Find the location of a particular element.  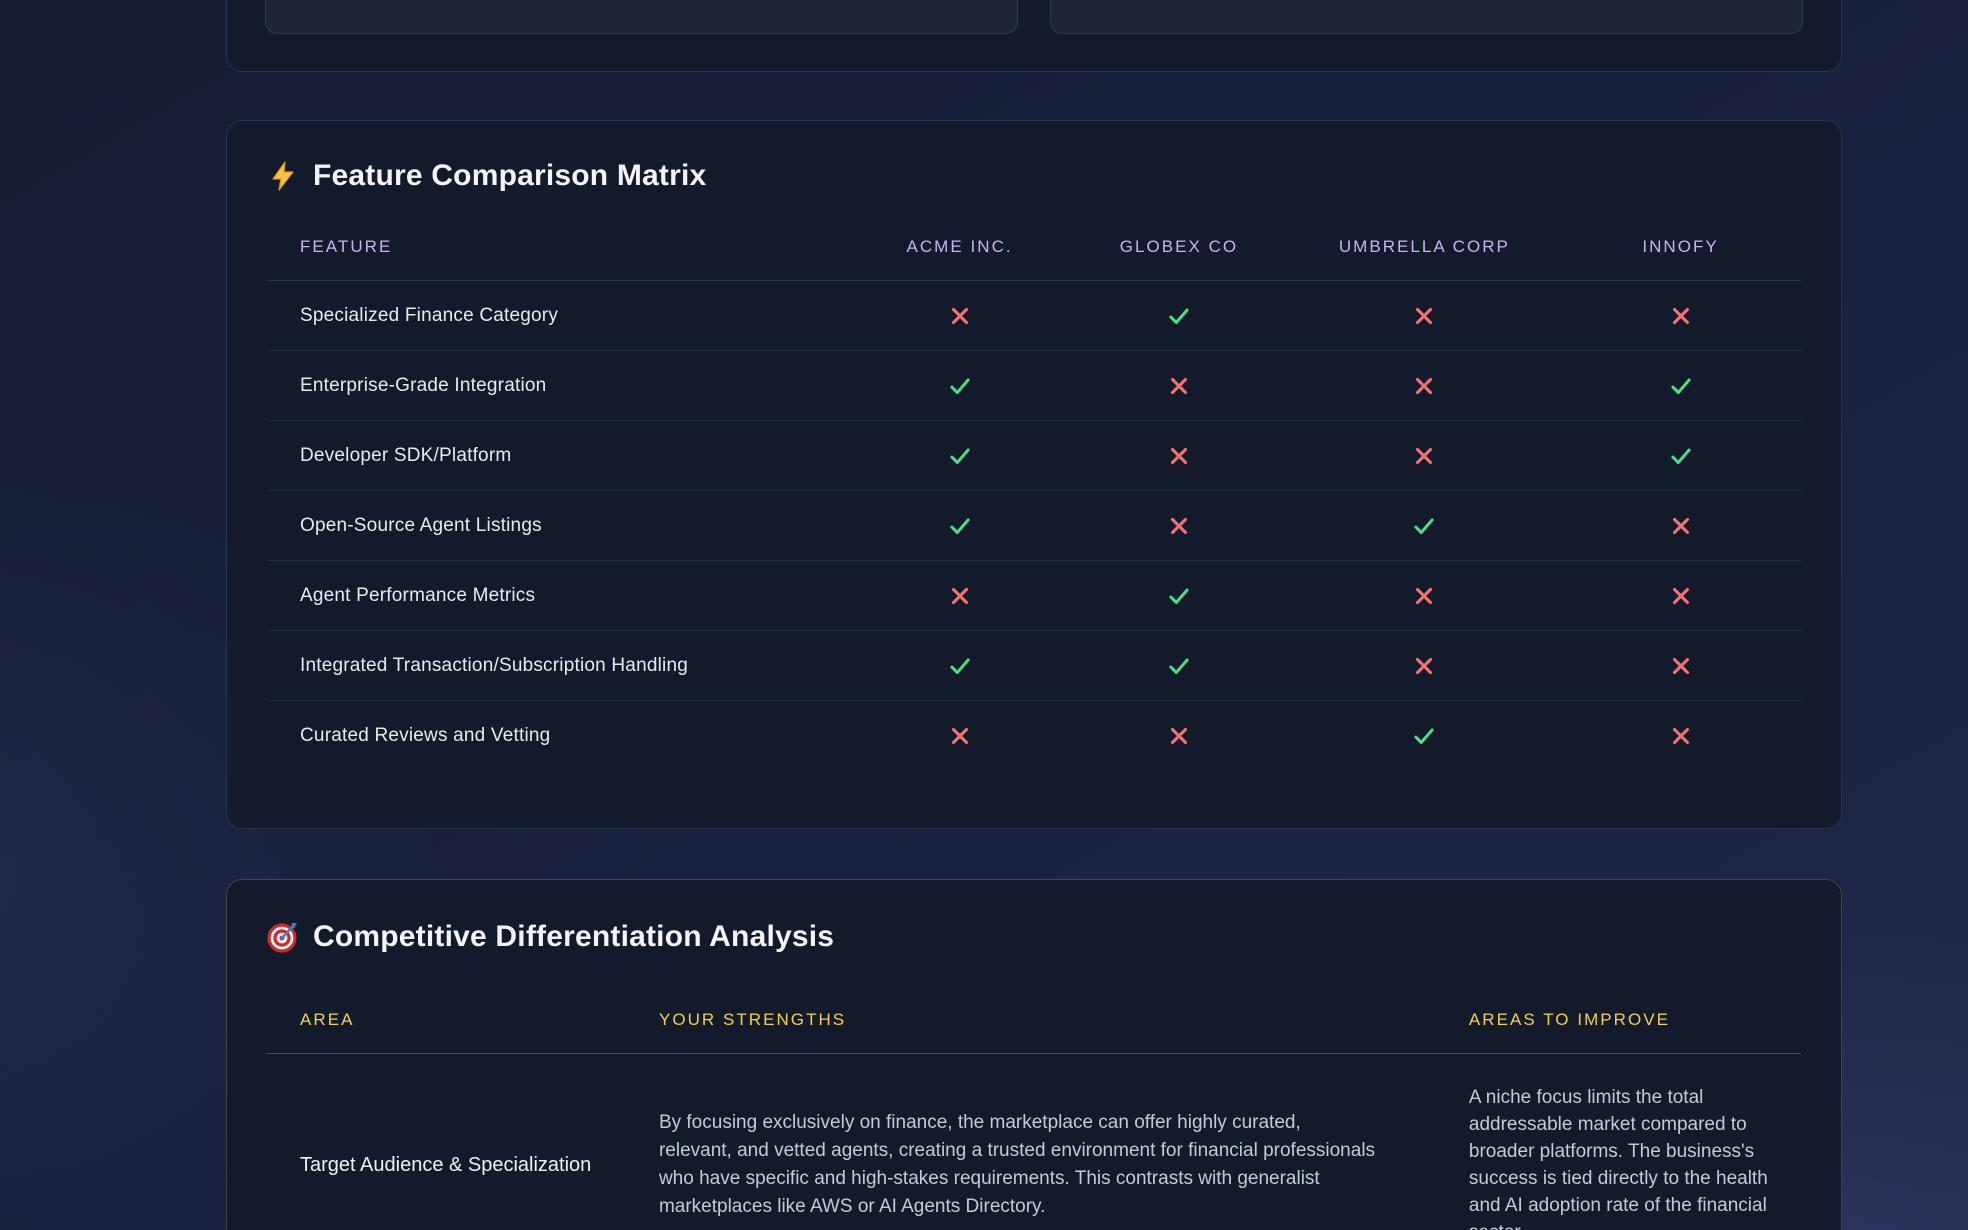

column-header-innofy: INNOFY is located at coordinates (1680, 250).